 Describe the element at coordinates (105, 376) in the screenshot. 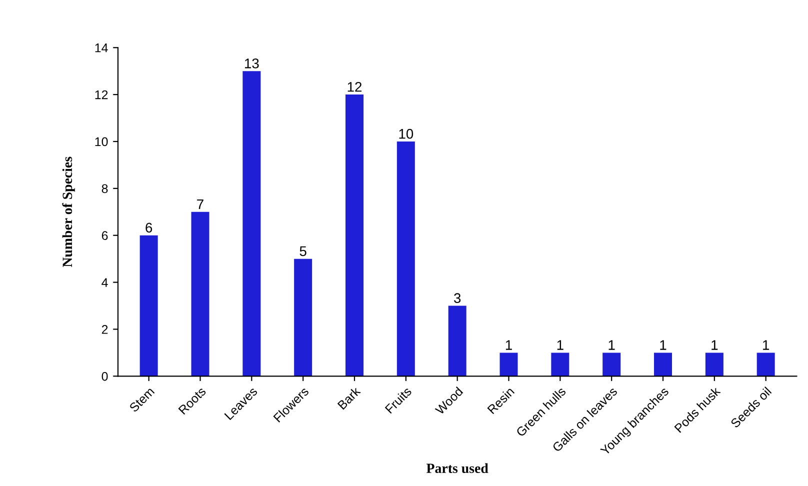

I see `y-tick-label: 0` at that location.